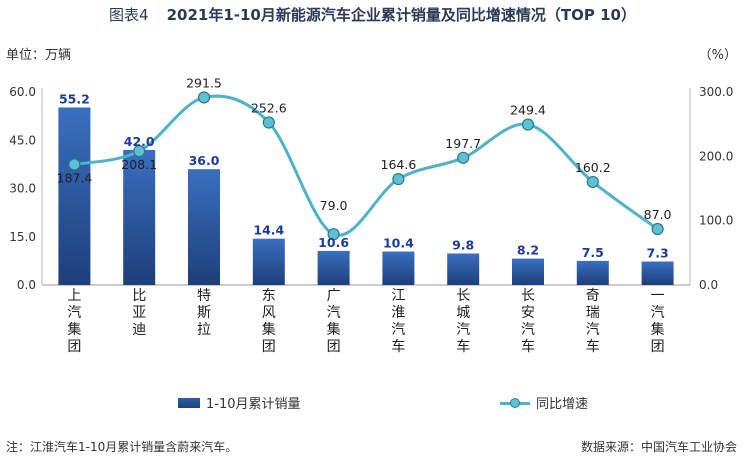 This screenshot has height=463, width=745. I want to click on legend-line-item: 同比增速, so click(544, 402).